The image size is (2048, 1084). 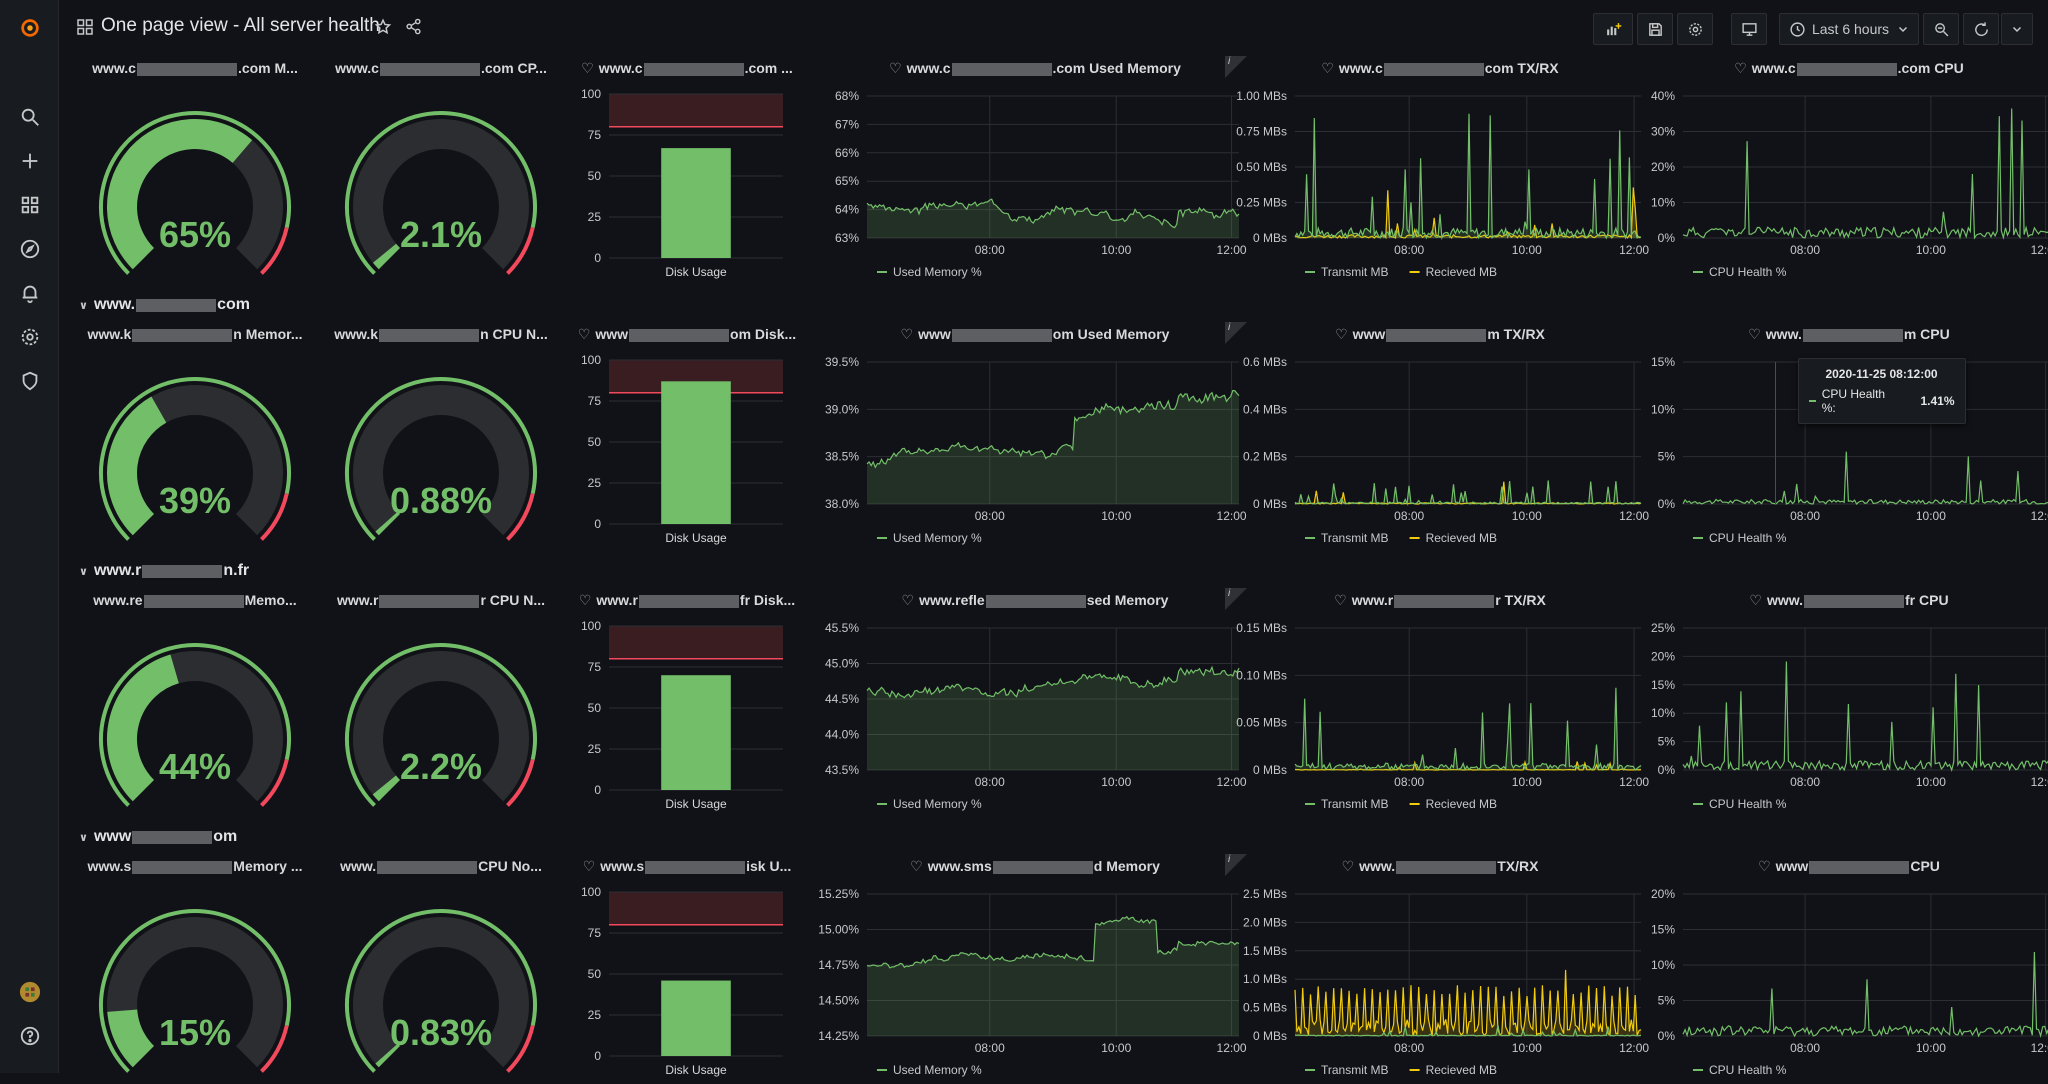 What do you see at coordinates (1613, 29) in the screenshot?
I see `add-panel-button` at bounding box center [1613, 29].